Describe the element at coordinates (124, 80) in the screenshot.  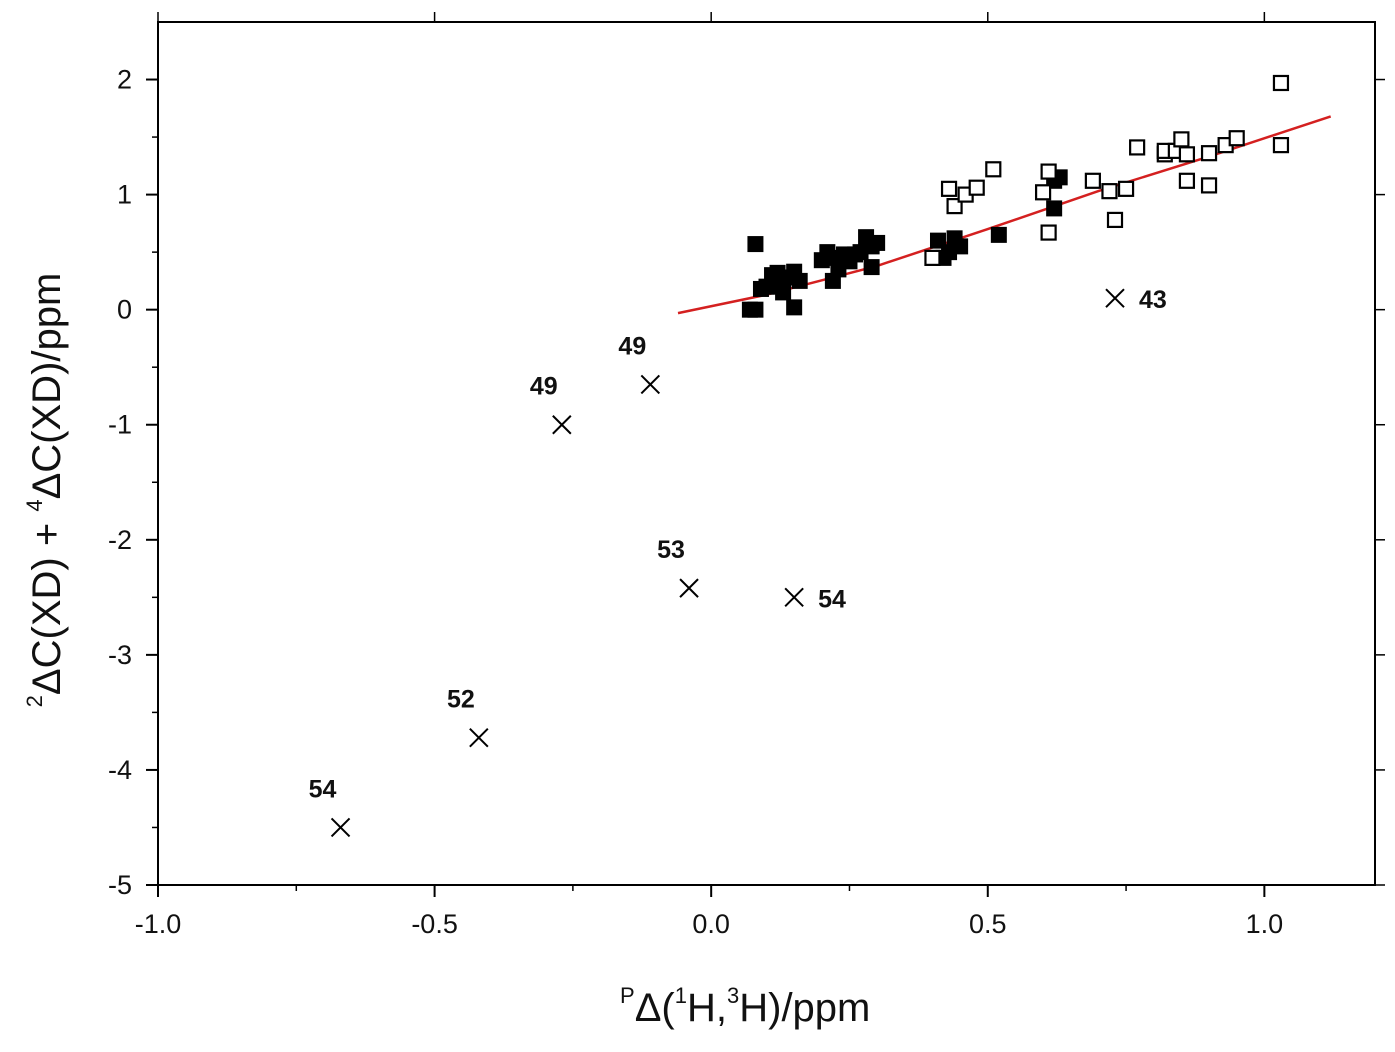
I see `y-tick-label: 2` at that location.